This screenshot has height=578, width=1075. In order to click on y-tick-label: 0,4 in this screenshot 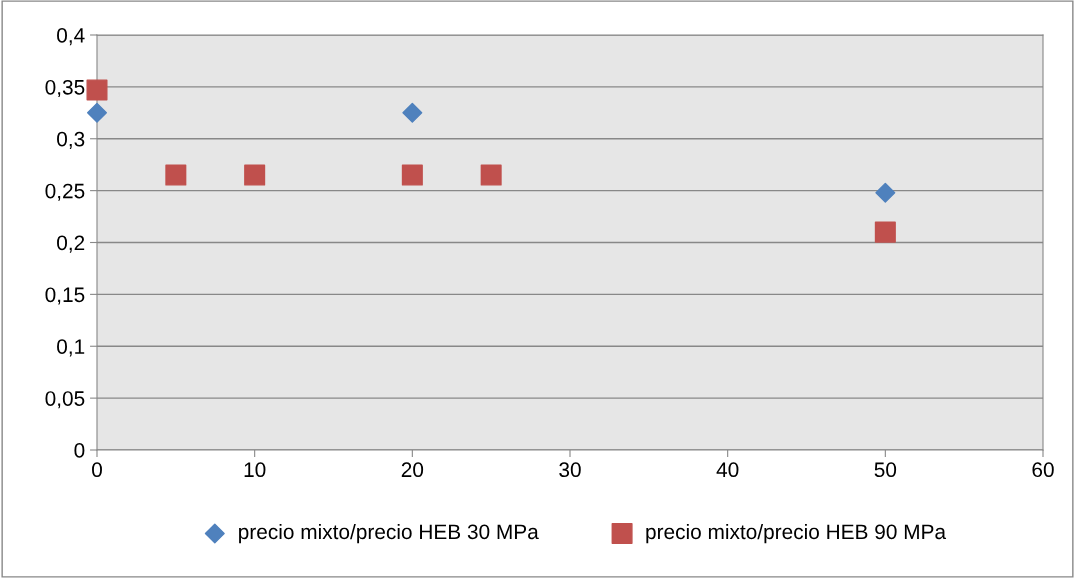, I will do `click(71, 37)`.